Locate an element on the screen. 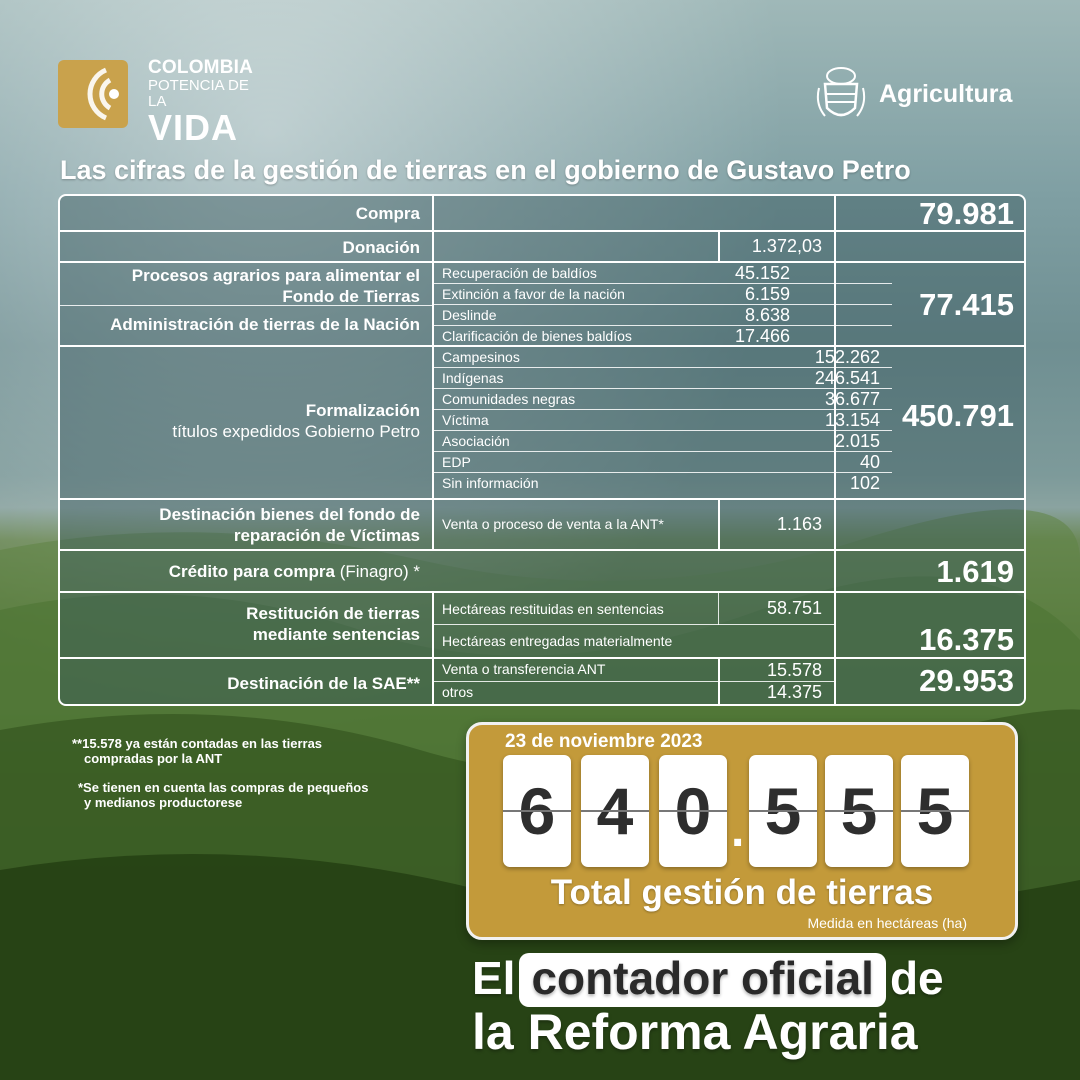 This screenshot has height=1080, width=1080. donacion-label: Donación is located at coordinates (381, 247).